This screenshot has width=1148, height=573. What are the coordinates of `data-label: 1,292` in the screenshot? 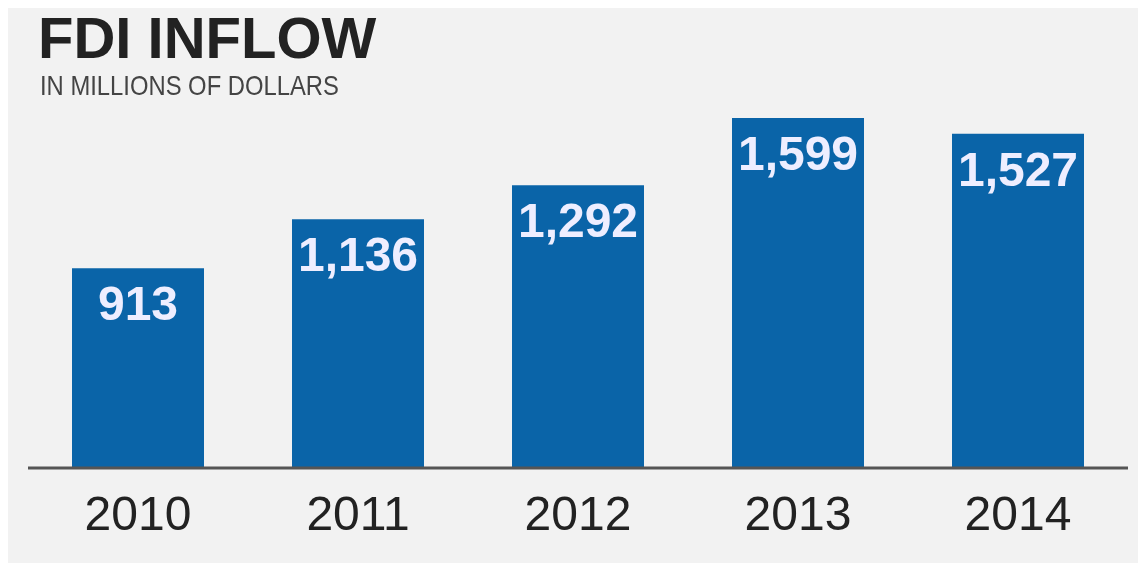 It's located at (578, 221).